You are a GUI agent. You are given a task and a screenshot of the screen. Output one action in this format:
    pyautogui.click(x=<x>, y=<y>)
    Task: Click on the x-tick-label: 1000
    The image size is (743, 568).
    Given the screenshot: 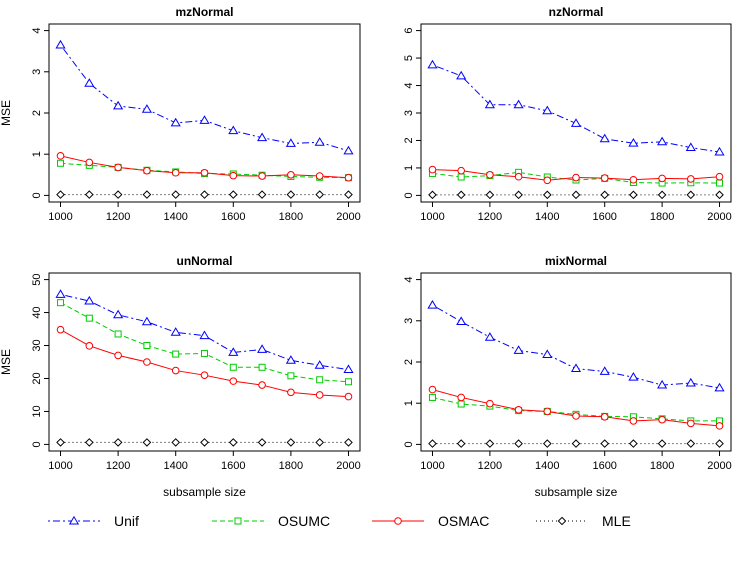 What is the action you would take?
    pyautogui.click(x=432, y=217)
    